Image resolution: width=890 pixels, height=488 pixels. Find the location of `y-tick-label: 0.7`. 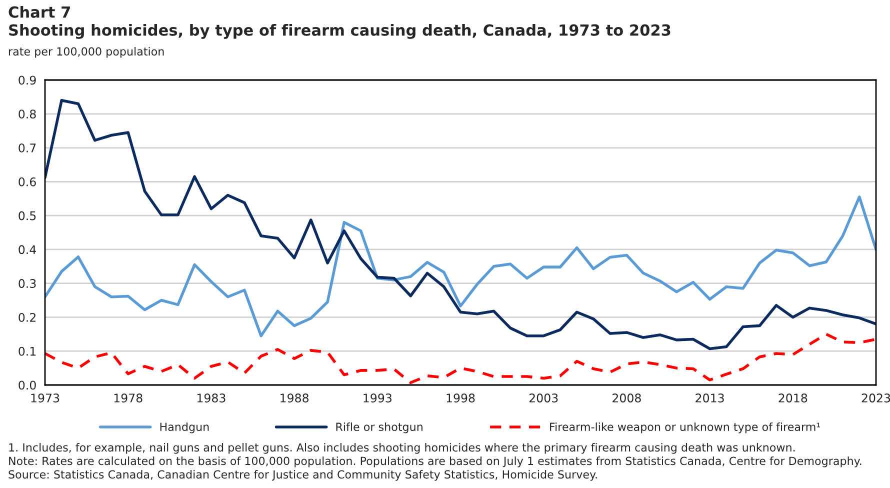

y-tick-label: 0.7 is located at coordinates (27, 148).